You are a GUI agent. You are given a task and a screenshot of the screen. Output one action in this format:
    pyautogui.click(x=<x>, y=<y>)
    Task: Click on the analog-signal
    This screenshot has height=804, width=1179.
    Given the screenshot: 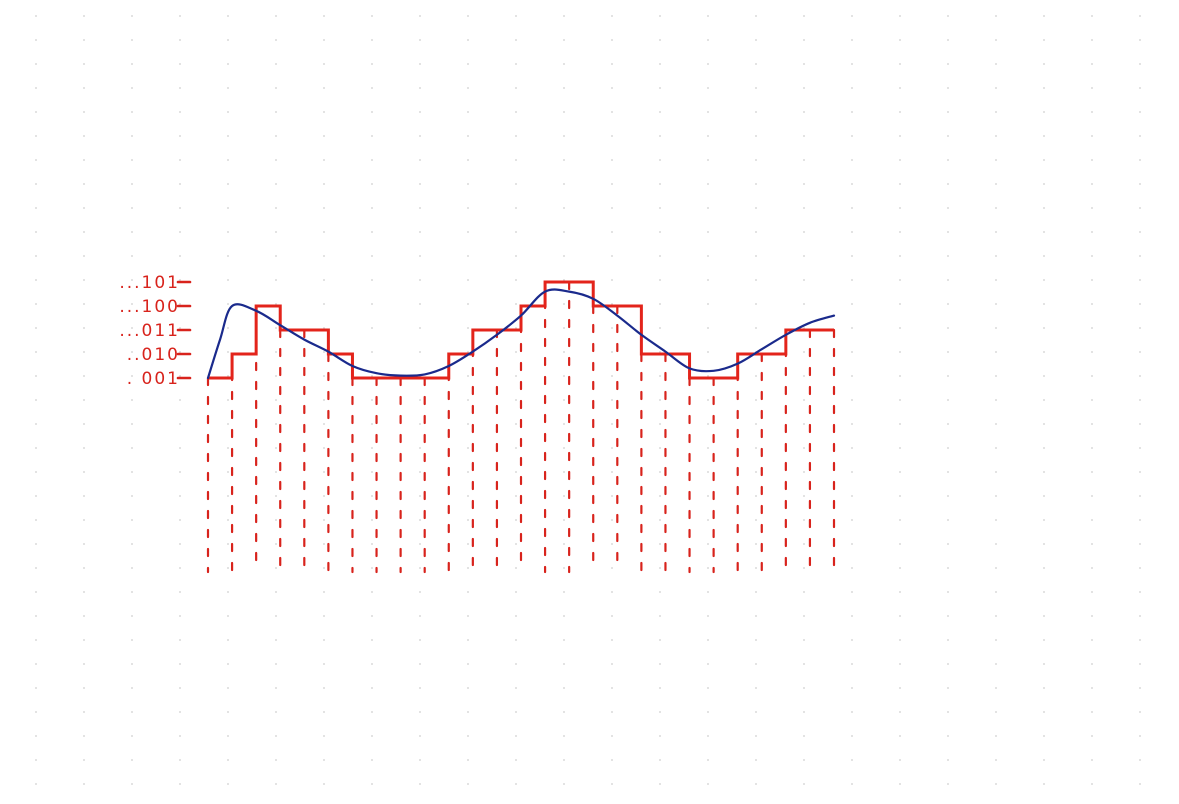 What is the action you would take?
    pyautogui.click(x=521, y=334)
    